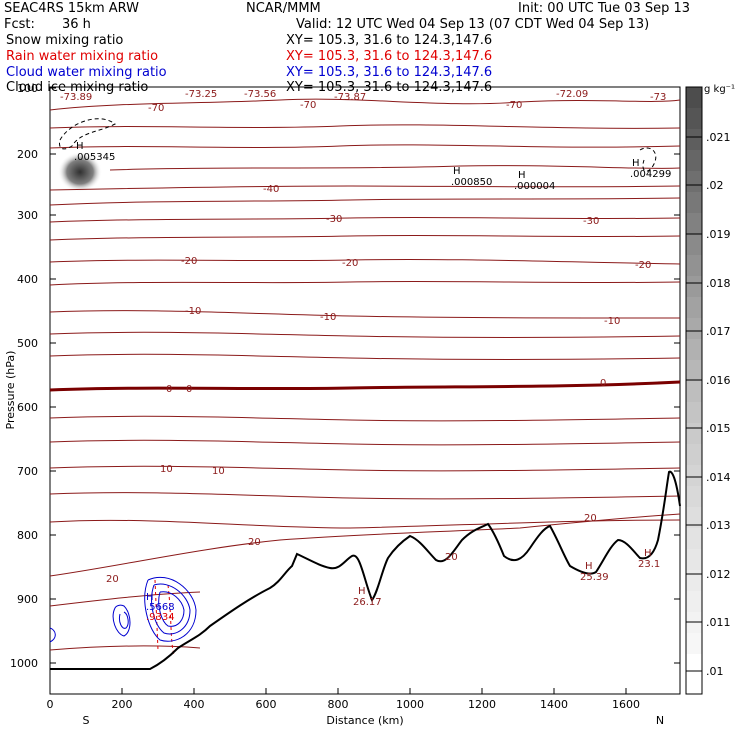 Image resolution: width=740 pixels, height=740 pixels. Describe the element at coordinates (658, 97) in the screenshot. I see `top-label-6: -73` at that location.